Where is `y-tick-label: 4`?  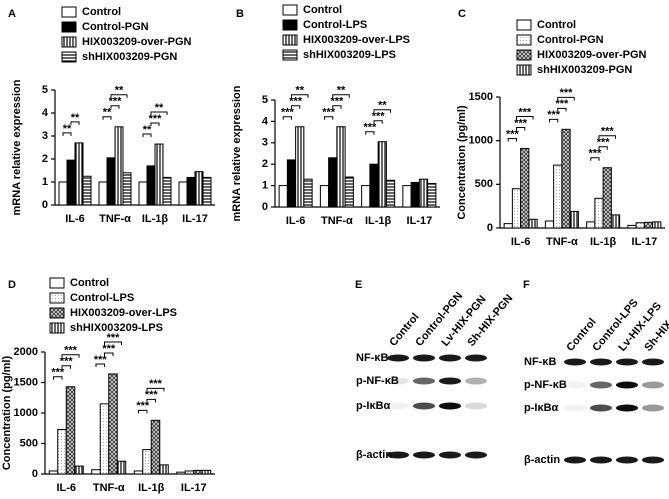 y-tick-label: 4 is located at coordinates (265, 121).